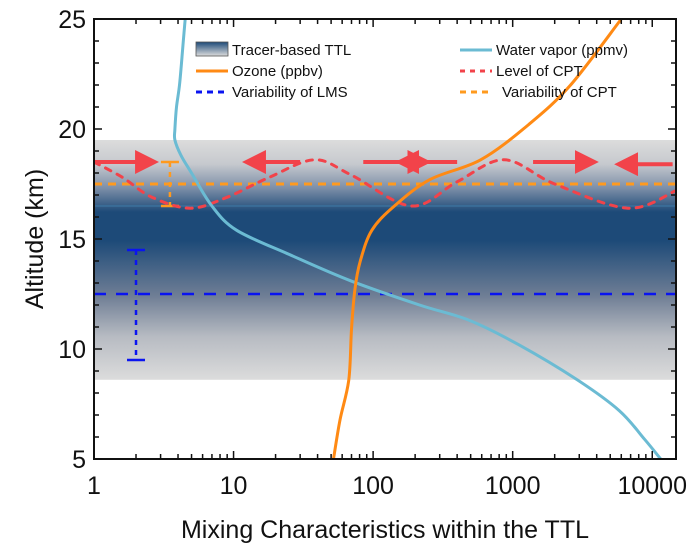 This screenshot has width=700, height=551. I want to click on y-tick-label: 15, so click(72, 240).